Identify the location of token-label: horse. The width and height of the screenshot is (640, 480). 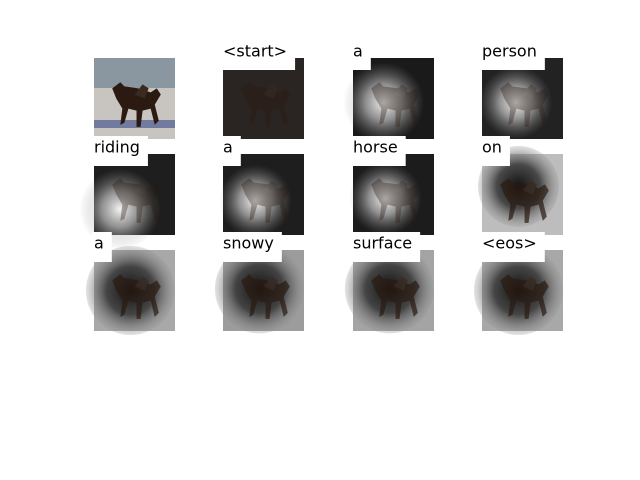
(375, 147).